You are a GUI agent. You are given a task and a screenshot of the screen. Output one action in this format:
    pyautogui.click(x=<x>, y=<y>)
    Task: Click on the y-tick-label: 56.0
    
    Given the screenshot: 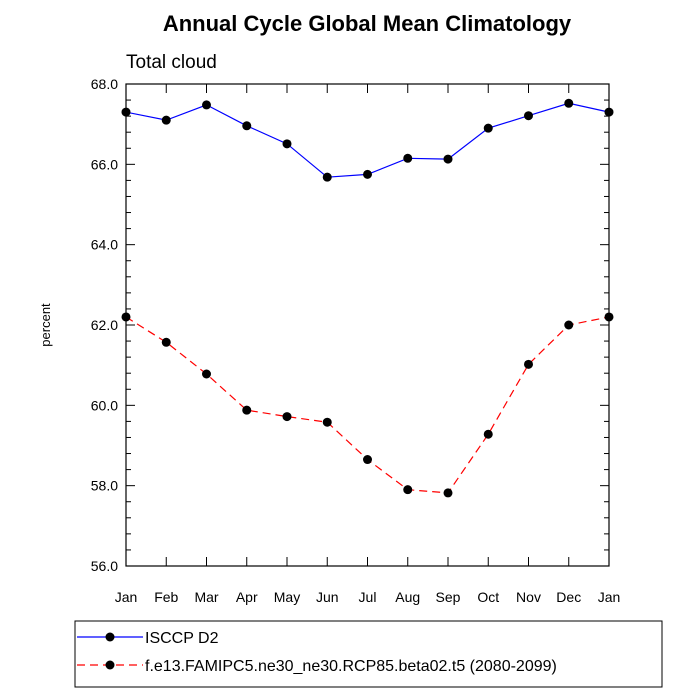 What is the action you would take?
    pyautogui.click(x=104, y=566)
    